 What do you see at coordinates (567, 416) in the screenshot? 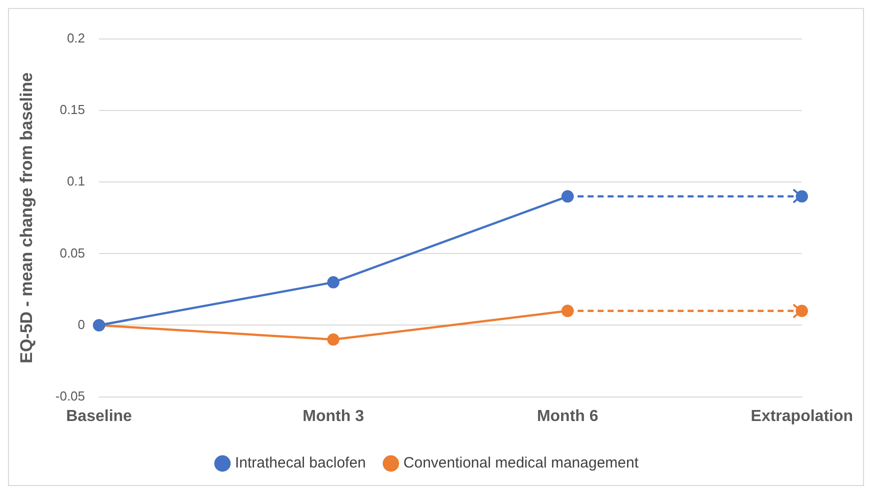
I see `x-tick-label: Month 6` at bounding box center [567, 416].